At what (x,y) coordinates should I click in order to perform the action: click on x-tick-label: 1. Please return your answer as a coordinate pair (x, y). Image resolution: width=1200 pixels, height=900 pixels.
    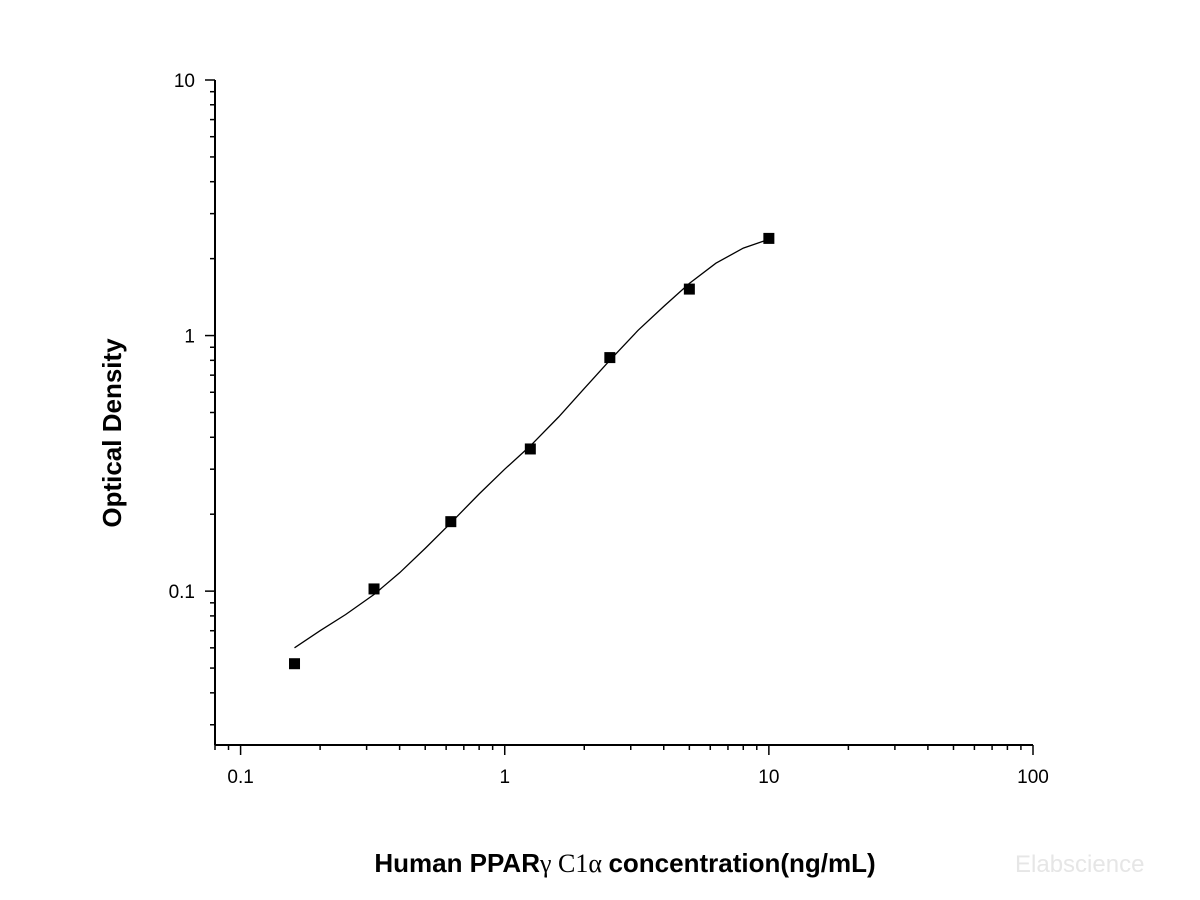
    Looking at the image, I should click on (504, 777).